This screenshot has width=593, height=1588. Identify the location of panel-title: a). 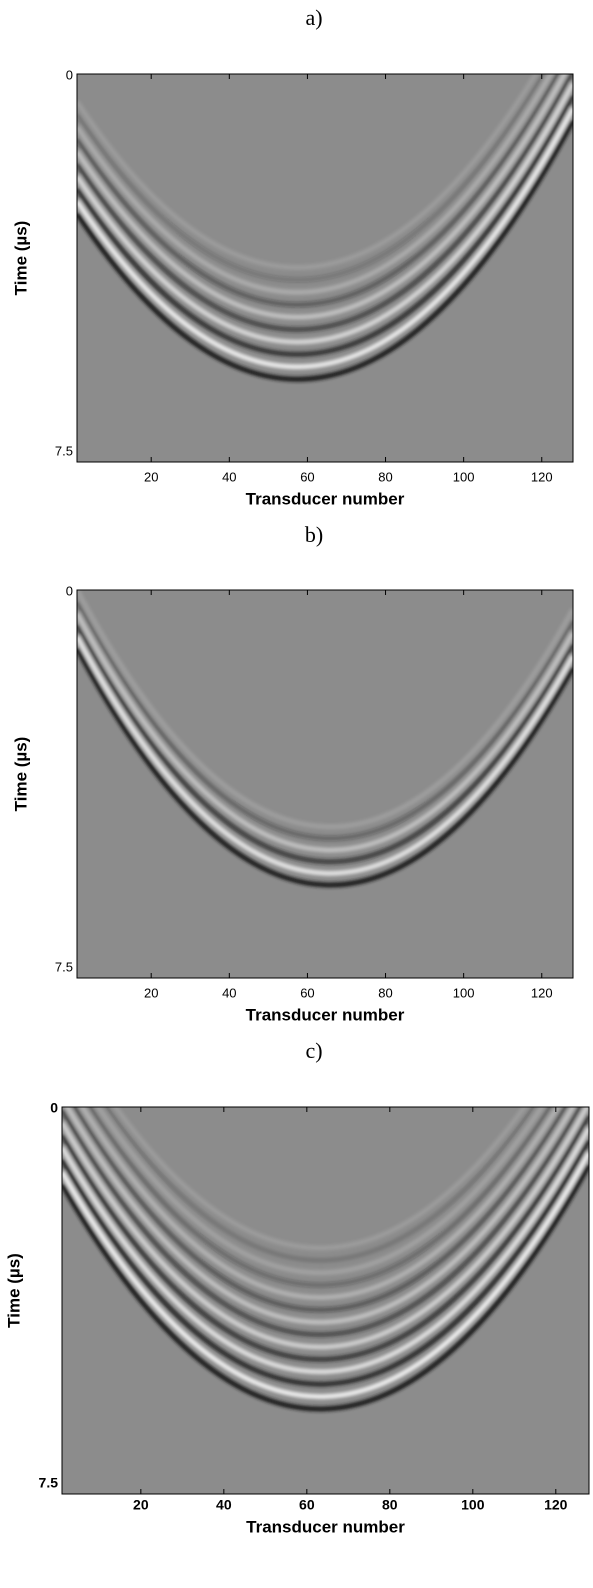
(313, 17).